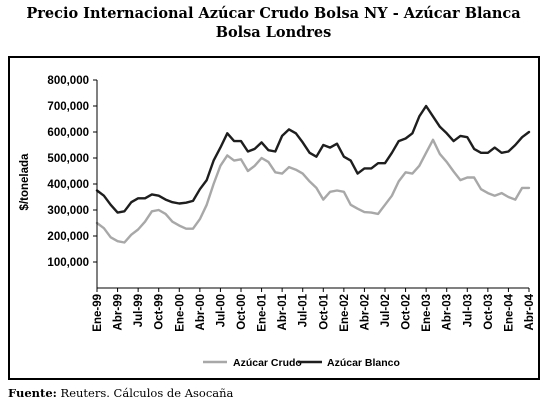 The height and width of the screenshot is (402, 547). I want to click on source-note: Fuente: Reuters. Cálculos de Asocaña, so click(120, 393).